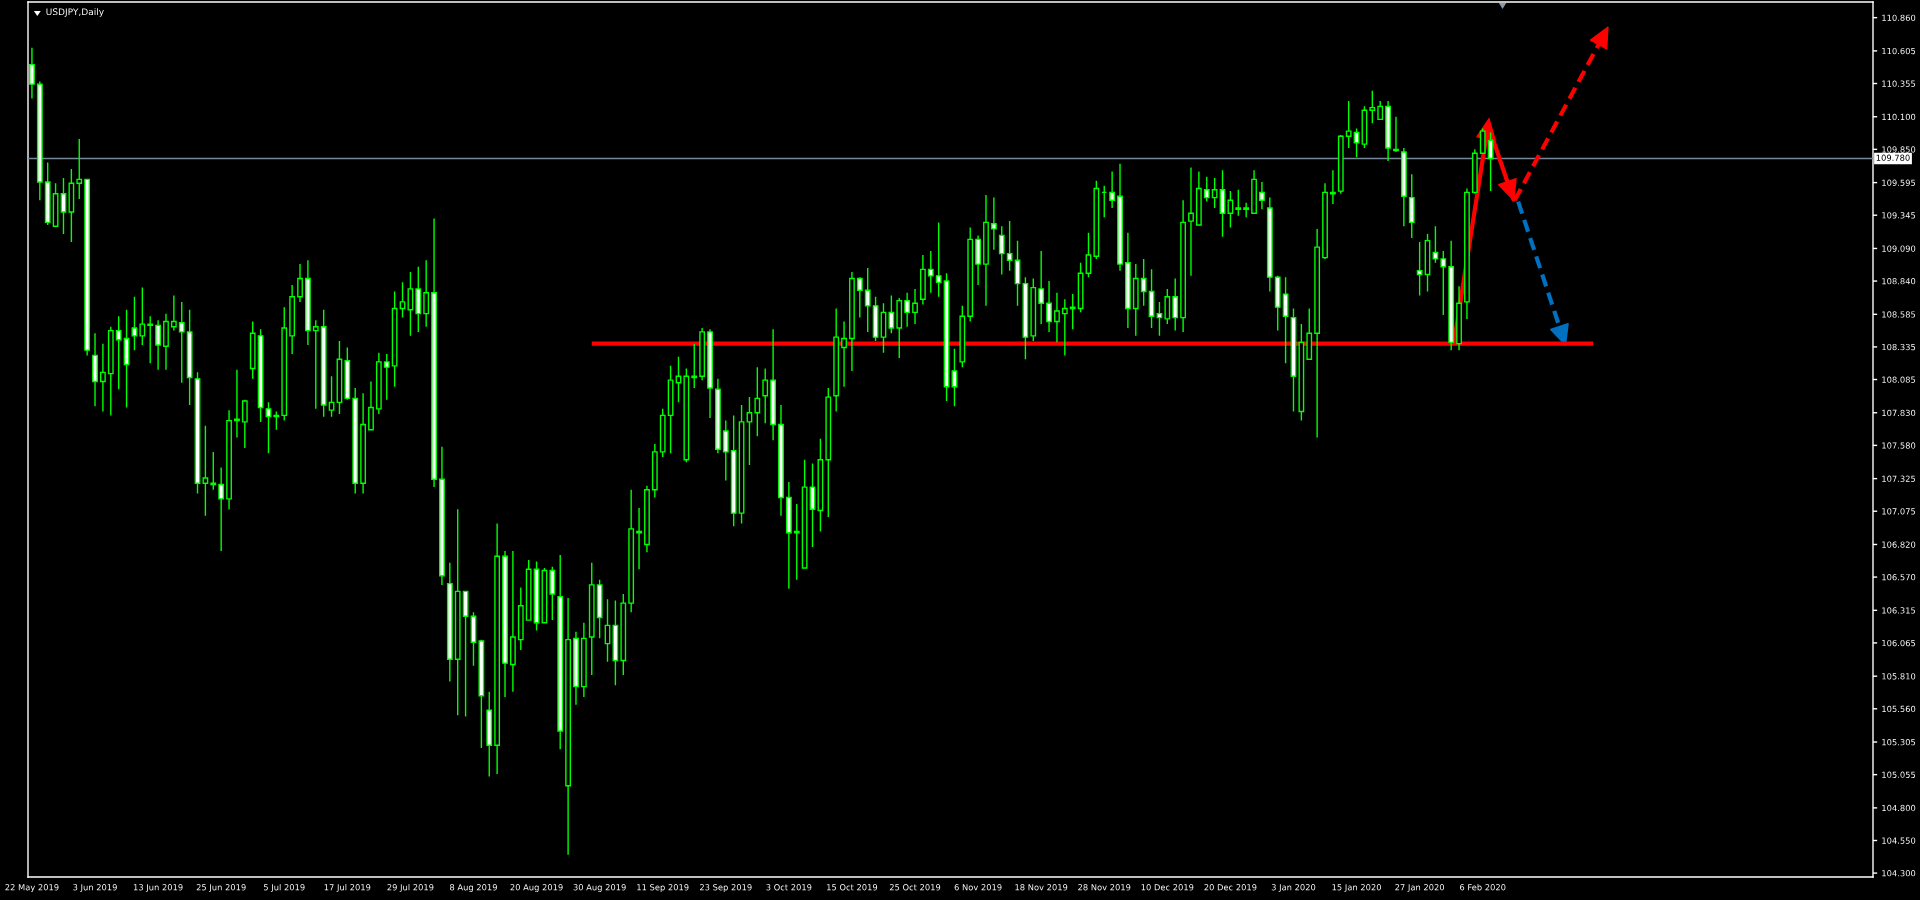  What do you see at coordinates (915, 887) in the screenshot?
I see `x-tick-label: 25 Oct 2019` at bounding box center [915, 887].